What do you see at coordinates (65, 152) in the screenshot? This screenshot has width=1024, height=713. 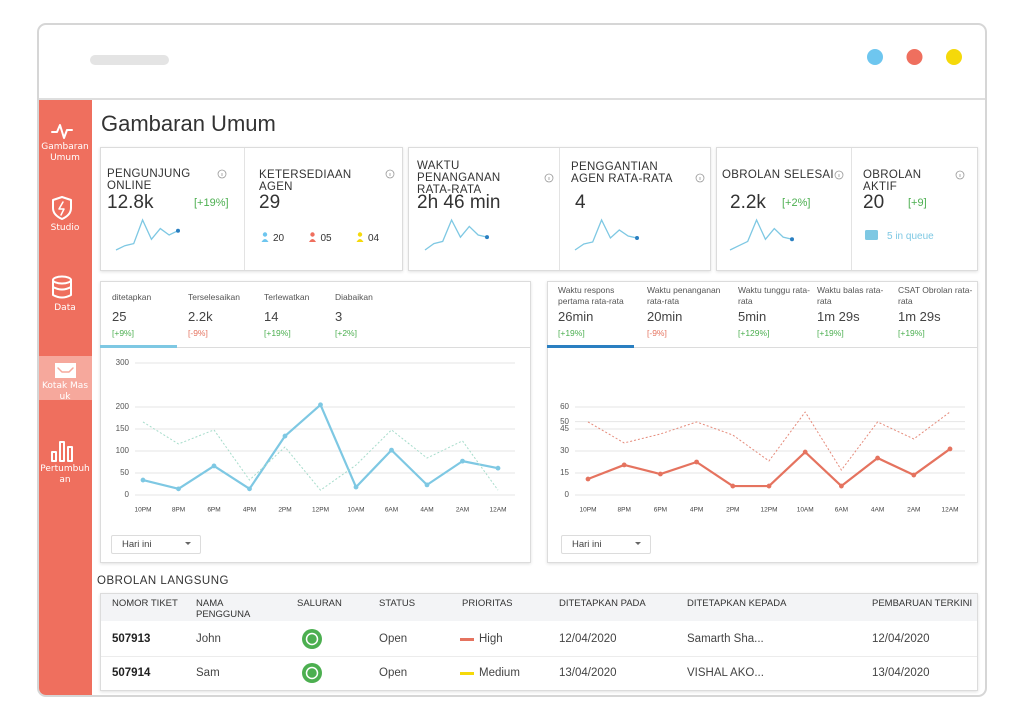 I see `sidebar-label: Gambaran Umum` at bounding box center [65, 152].